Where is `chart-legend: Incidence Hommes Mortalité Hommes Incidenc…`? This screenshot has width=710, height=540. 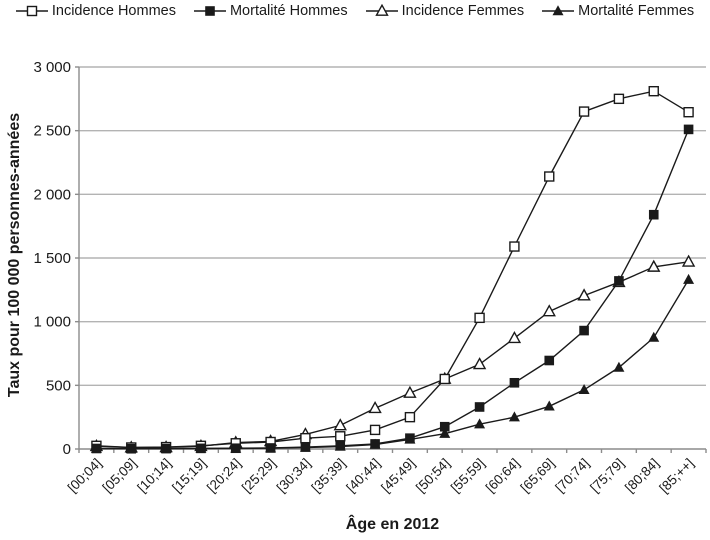
chart-legend: Incidence Hommes Mortalité Hommes Incidenc… is located at coordinates (355, 11).